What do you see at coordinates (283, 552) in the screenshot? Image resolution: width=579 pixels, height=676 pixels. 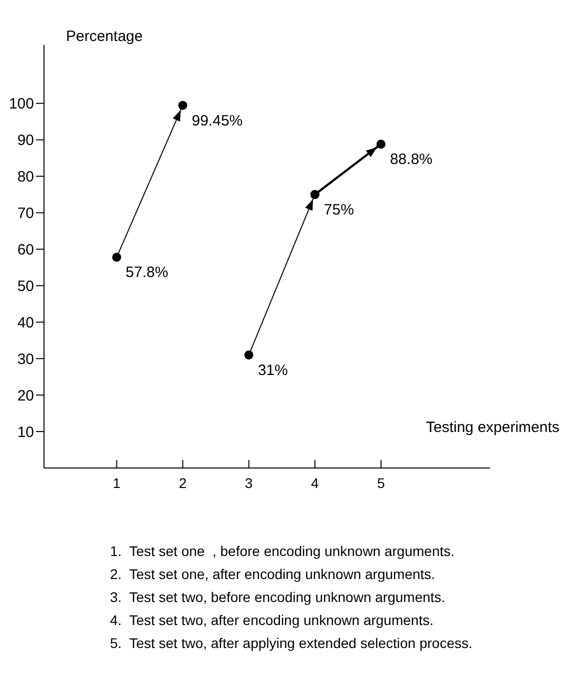 I see `text: 1. Test set one , before encoding unknown arguments.` at bounding box center [283, 552].